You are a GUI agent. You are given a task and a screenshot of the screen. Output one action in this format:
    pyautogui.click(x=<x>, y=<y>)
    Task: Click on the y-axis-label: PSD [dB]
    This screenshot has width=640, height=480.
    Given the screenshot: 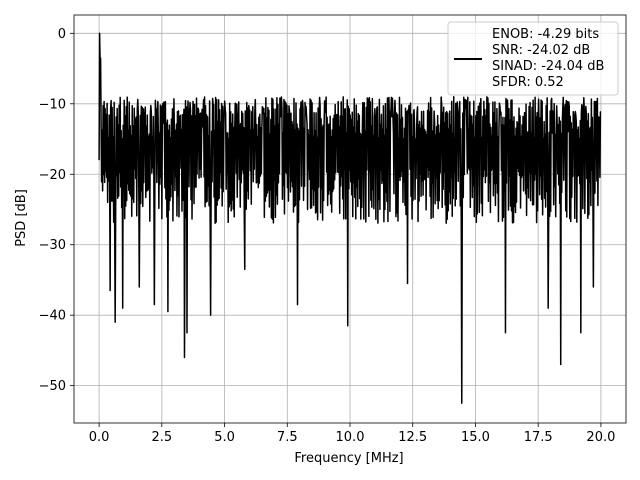 What is the action you would take?
    pyautogui.click(x=21, y=218)
    